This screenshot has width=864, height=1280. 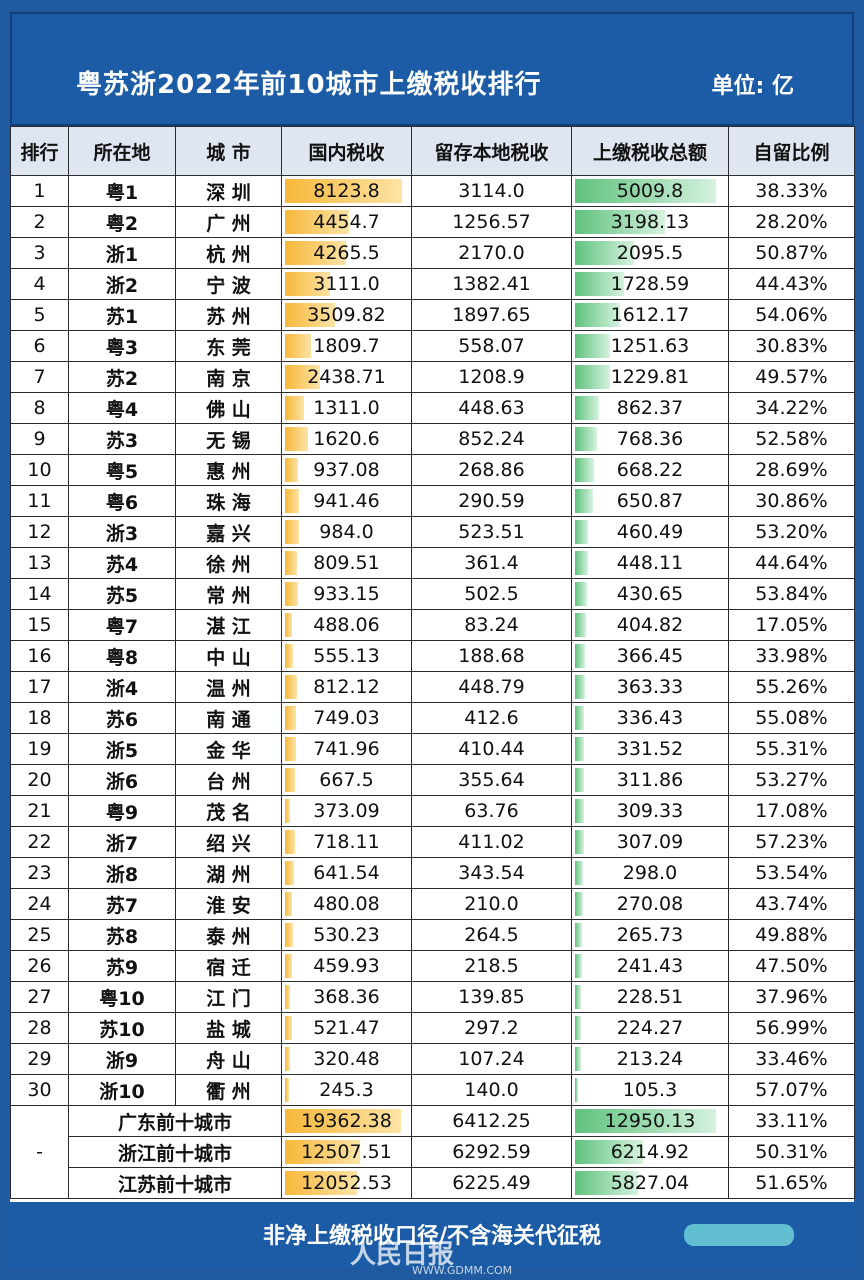 I want to click on domestic-tax-cell: 8123.8, so click(x=346, y=191).